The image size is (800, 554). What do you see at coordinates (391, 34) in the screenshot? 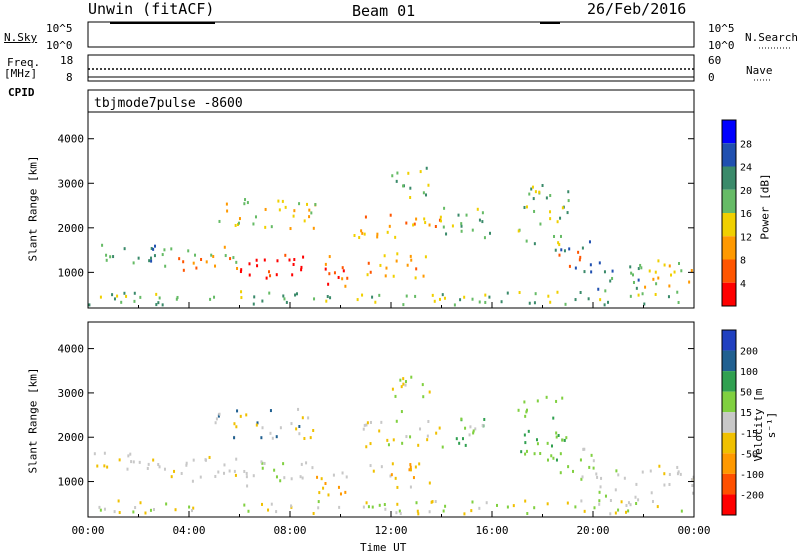
I see `nsky-panel` at bounding box center [391, 34].